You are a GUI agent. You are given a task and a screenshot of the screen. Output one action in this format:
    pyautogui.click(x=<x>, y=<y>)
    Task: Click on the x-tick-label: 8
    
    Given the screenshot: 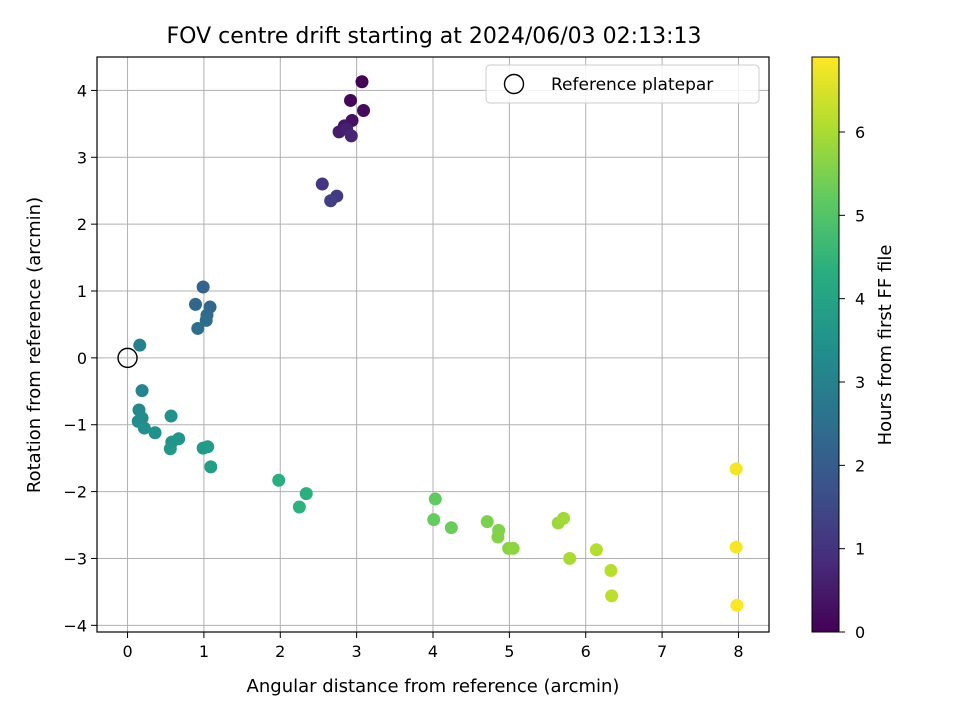 What is the action you would take?
    pyautogui.click(x=738, y=651)
    